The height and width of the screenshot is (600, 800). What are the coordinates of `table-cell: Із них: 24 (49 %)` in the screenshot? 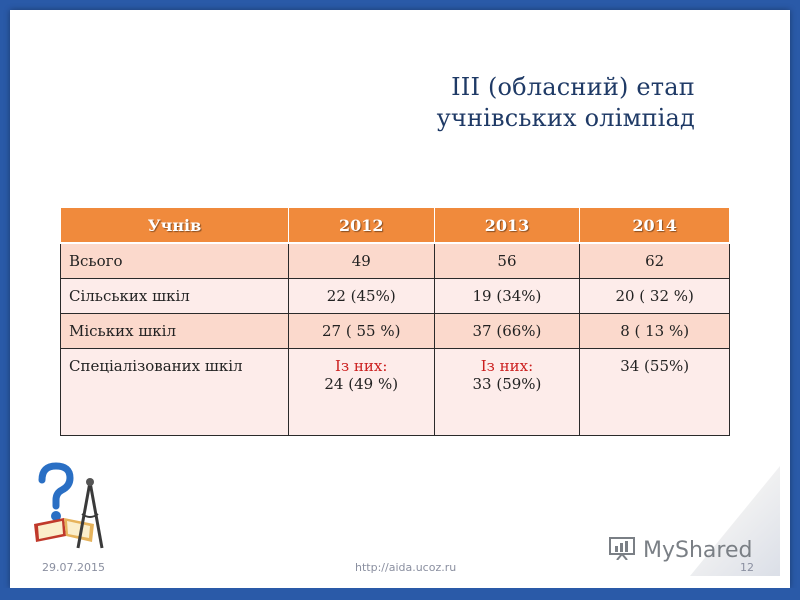 It's located at (361, 392).